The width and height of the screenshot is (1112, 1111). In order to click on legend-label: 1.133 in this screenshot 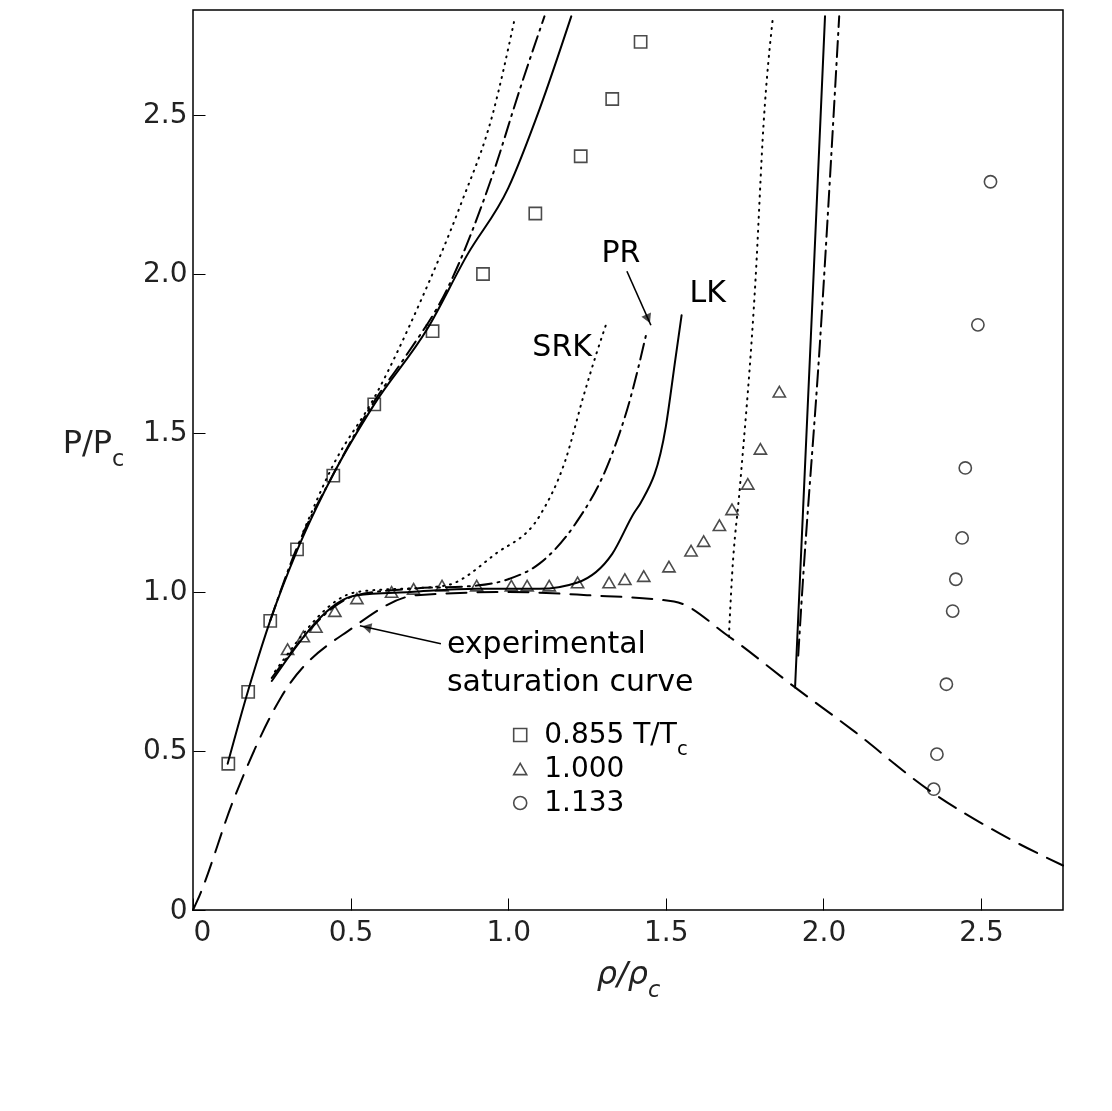, I will do `click(584, 801)`.